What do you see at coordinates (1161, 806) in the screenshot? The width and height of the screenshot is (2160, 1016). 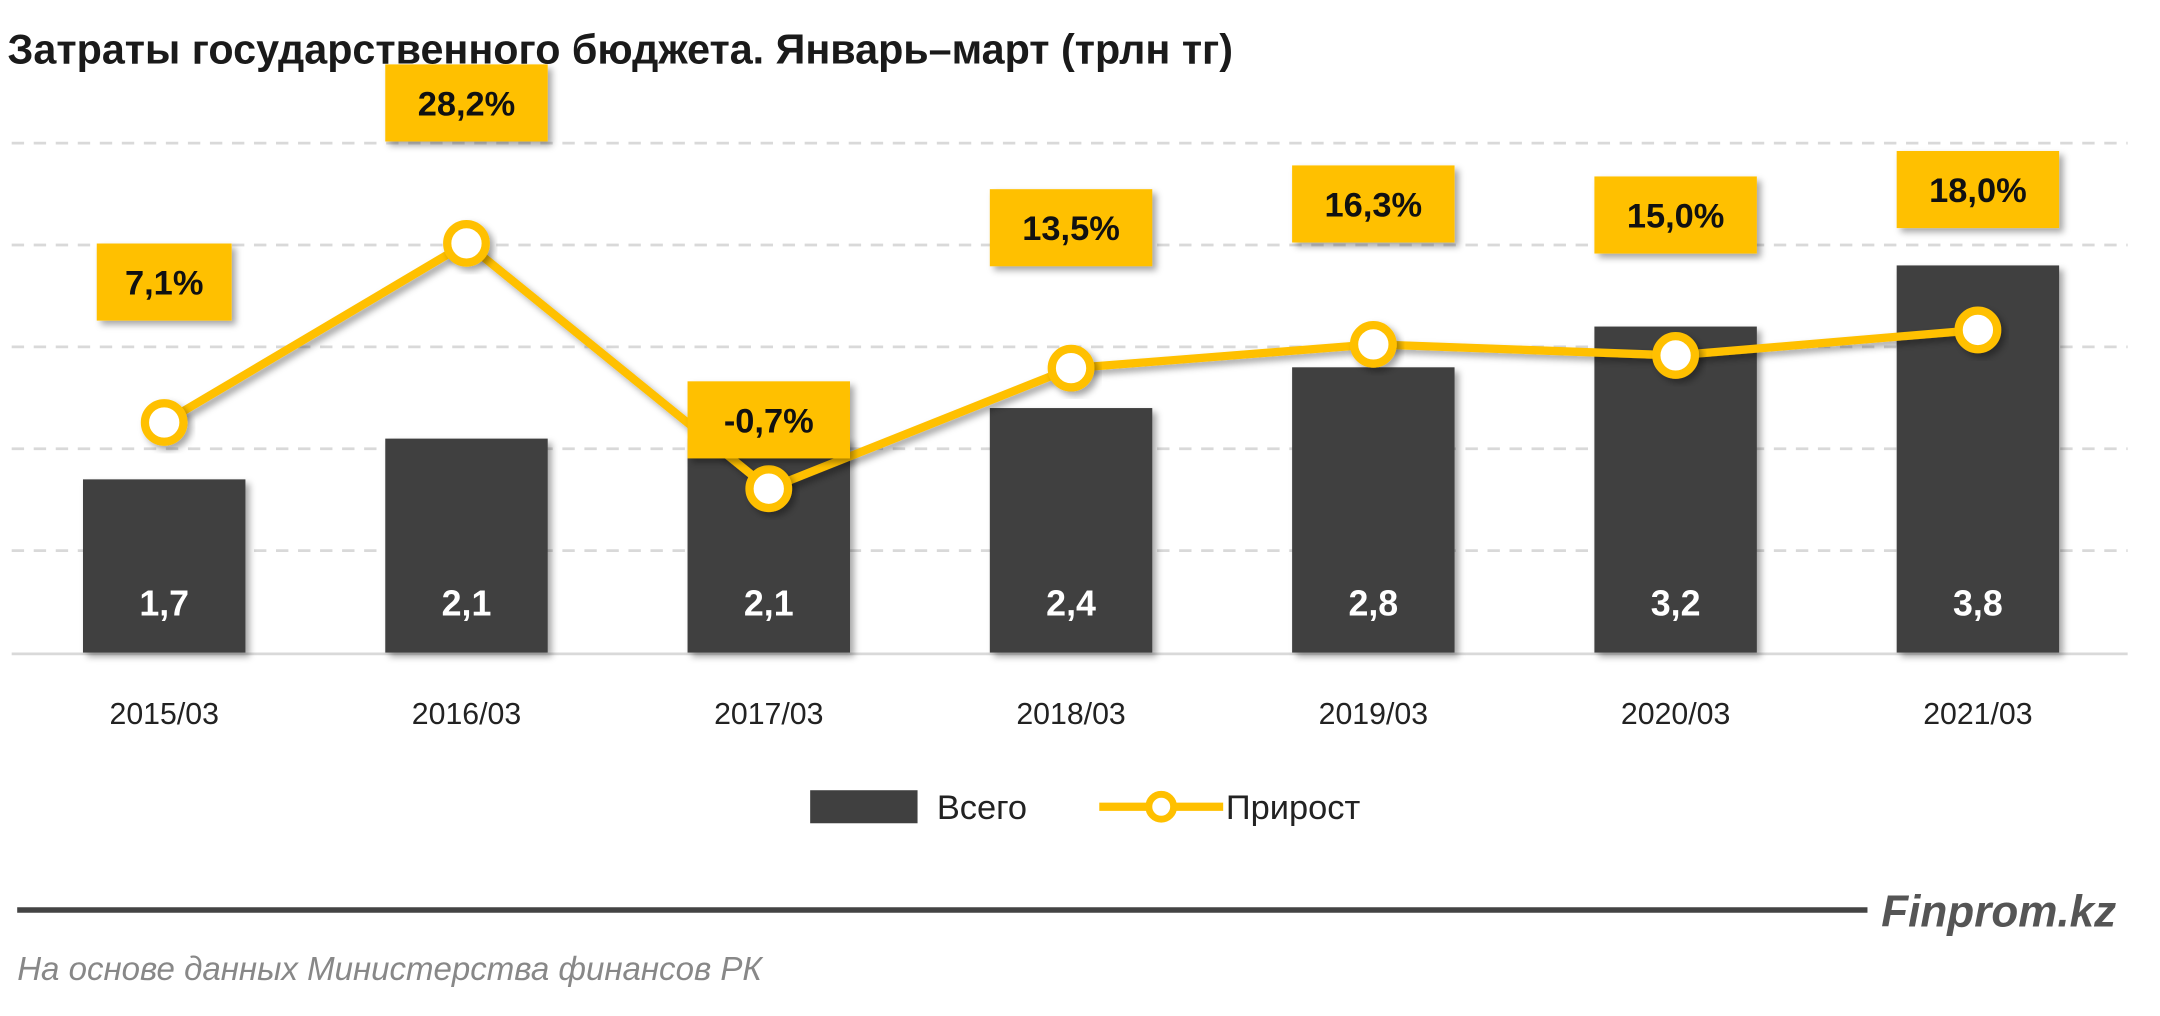 I see `legend-marker` at bounding box center [1161, 806].